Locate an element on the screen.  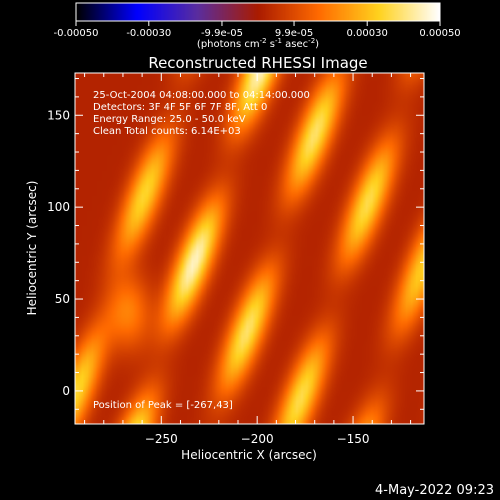
y-axis-label: Heliocentric Y (arcsec) is located at coordinates (32, 248).